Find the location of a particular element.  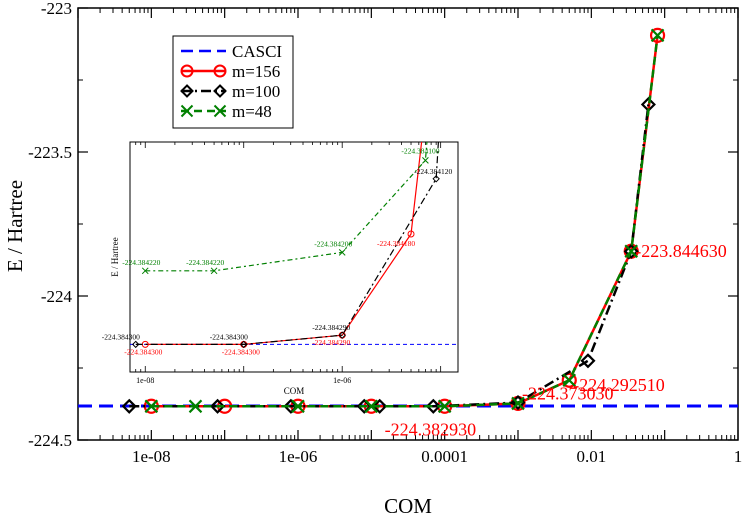

y-tick-label: -224 is located at coordinates (57, 296).